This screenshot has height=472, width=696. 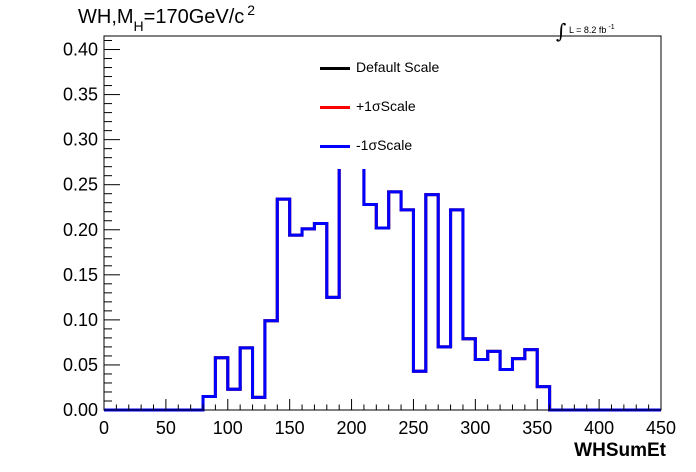 I want to click on luminosity-text: L = 8.2 fb, so click(x=587, y=30).